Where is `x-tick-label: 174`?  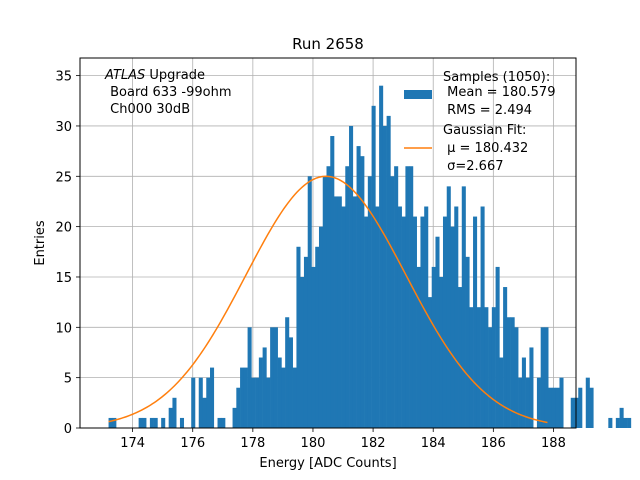 x-tick-label: 174 is located at coordinates (132, 443).